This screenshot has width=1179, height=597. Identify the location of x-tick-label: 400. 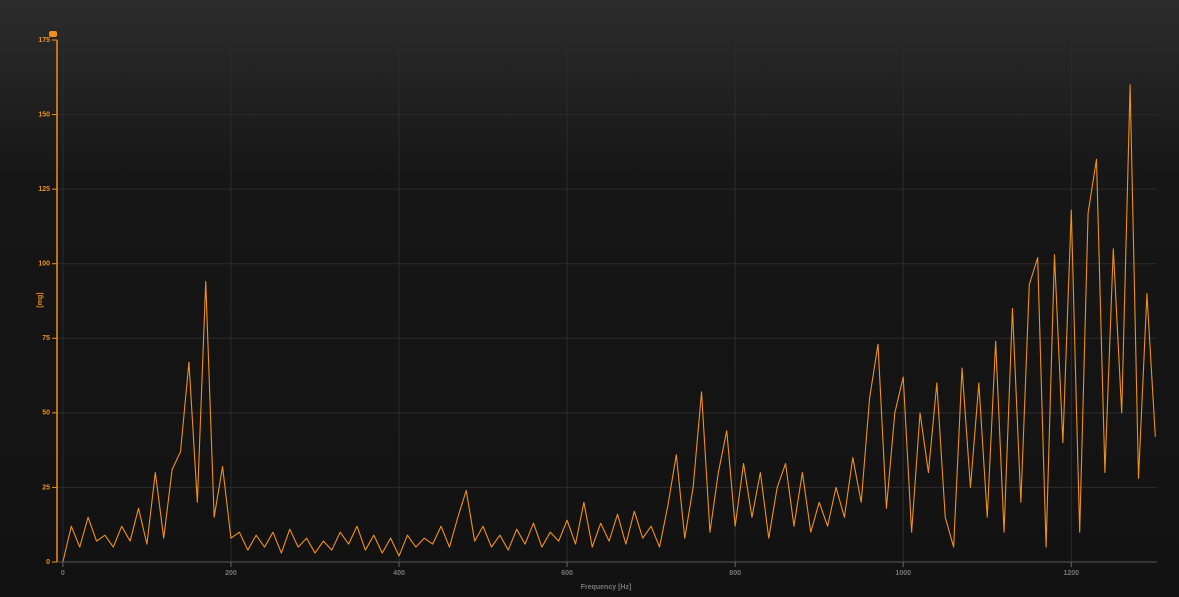
(399, 573).